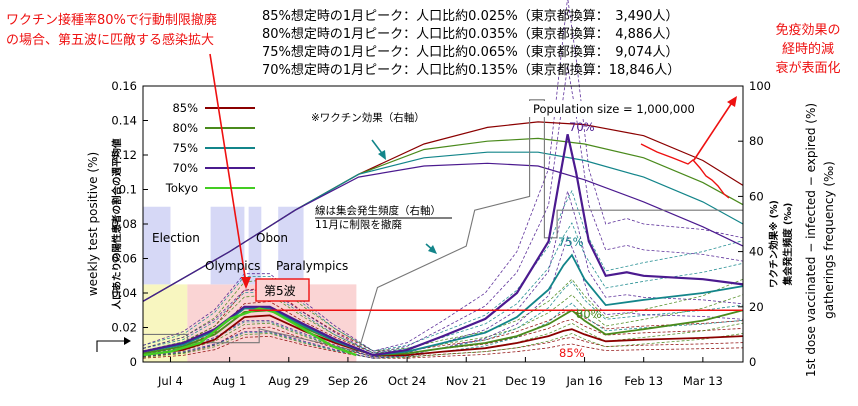 The image size is (858, 406). What do you see at coordinates (643, 381) in the screenshot?
I see `x-tick-label: Feb 13` at bounding box center [643, 381].